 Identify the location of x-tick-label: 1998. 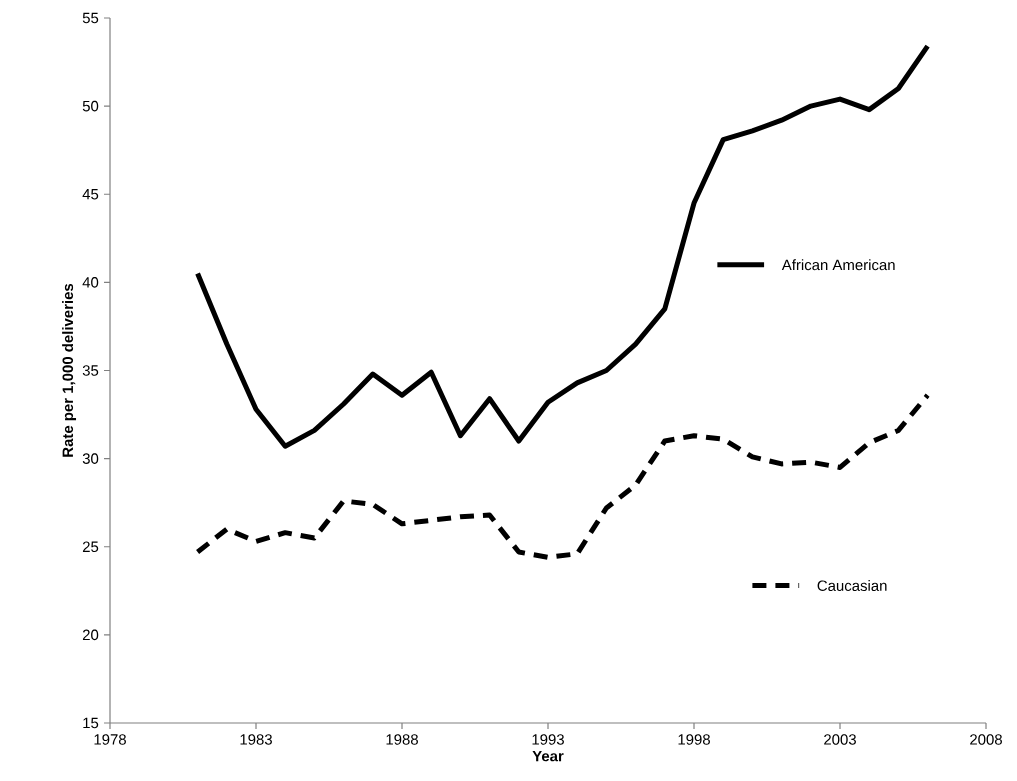
(694, 739).